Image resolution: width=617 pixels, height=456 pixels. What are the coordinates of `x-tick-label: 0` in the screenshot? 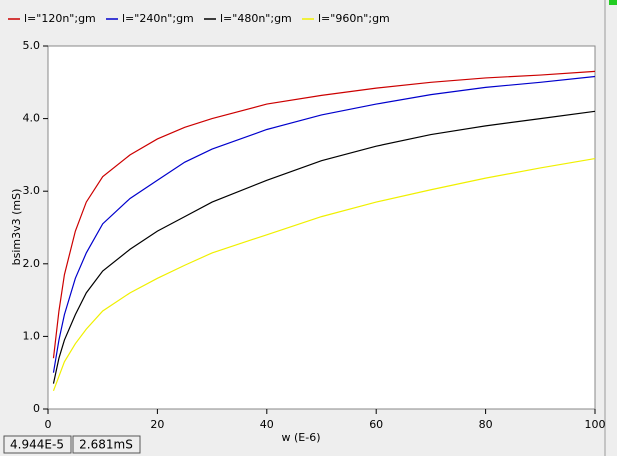 It's located at (48, 424).